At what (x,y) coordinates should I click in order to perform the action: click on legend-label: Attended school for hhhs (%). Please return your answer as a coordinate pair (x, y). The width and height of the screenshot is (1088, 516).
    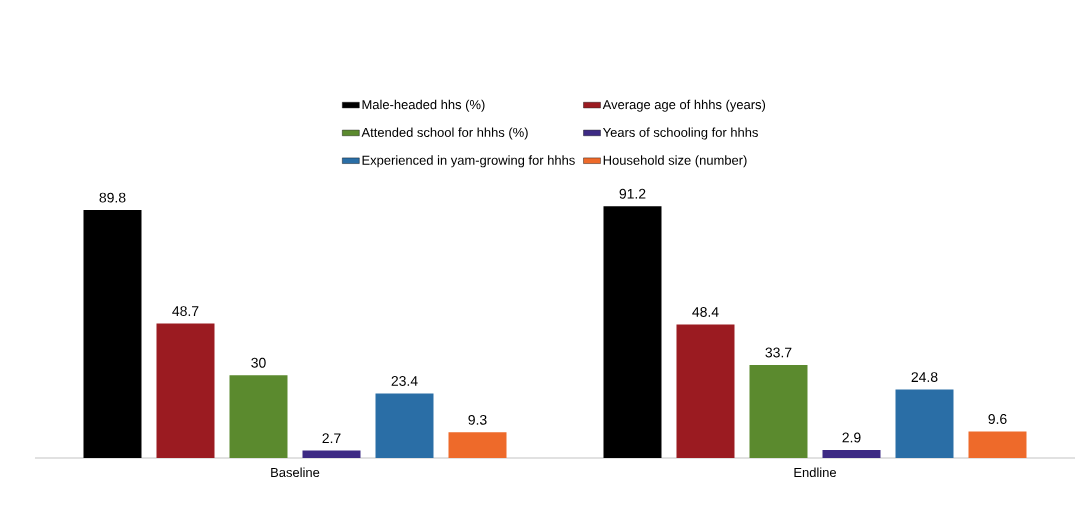
    Looking at the image, I should click on (444, 133).